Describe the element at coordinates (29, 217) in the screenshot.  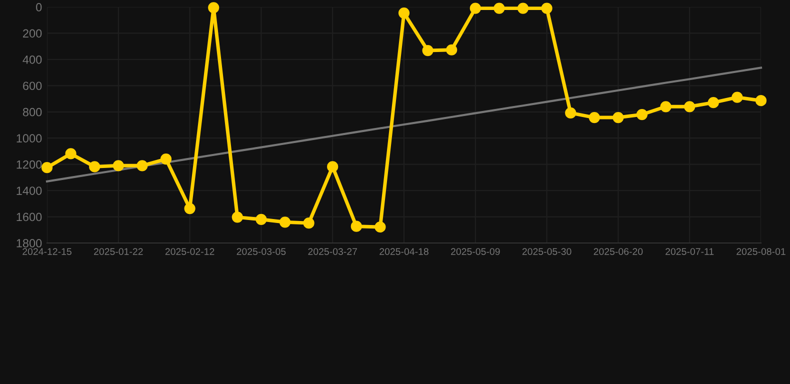
I see `y-tick-label: 1600` at that location.